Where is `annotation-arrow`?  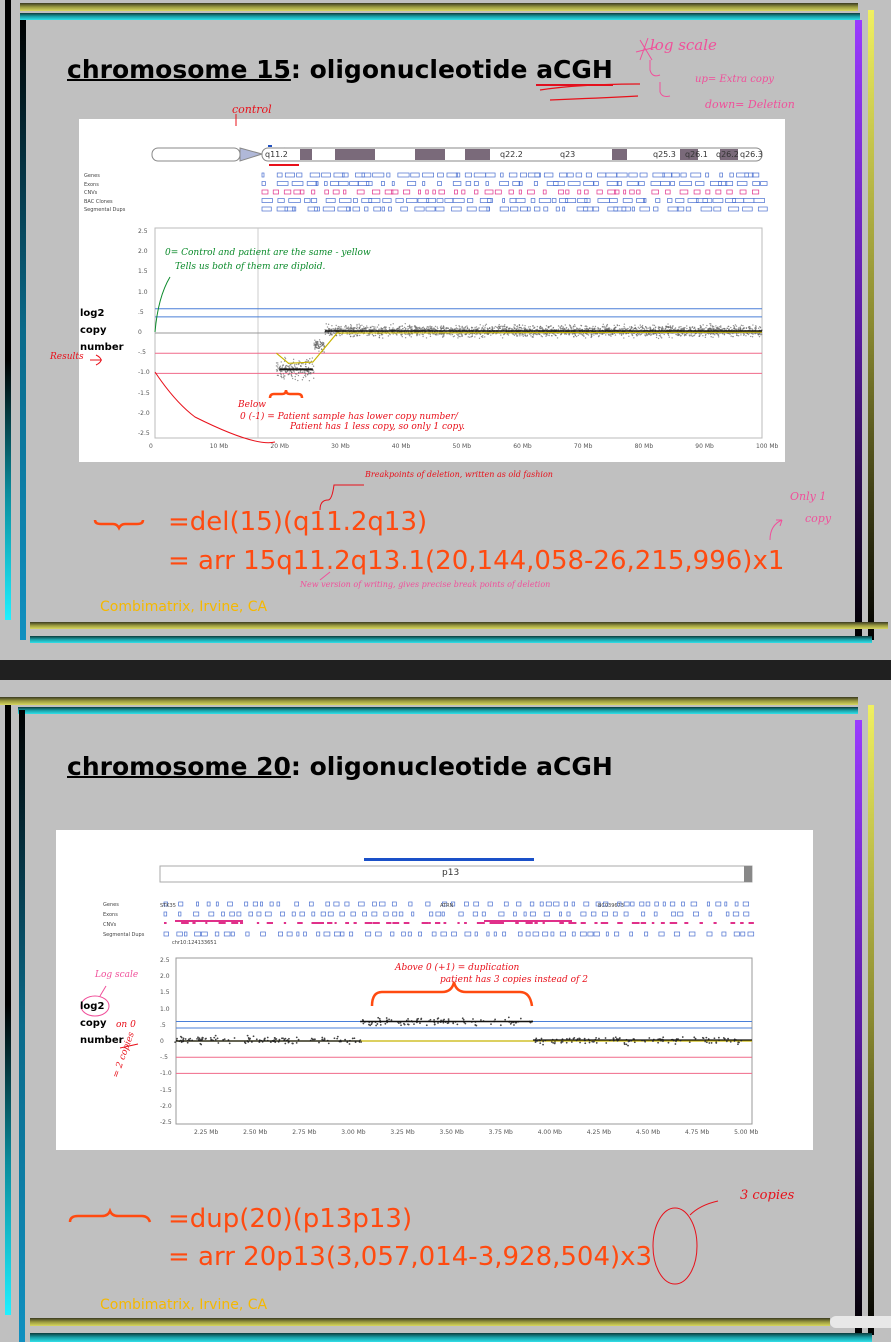 annotation-arrow is located at coordinates (103, 991).